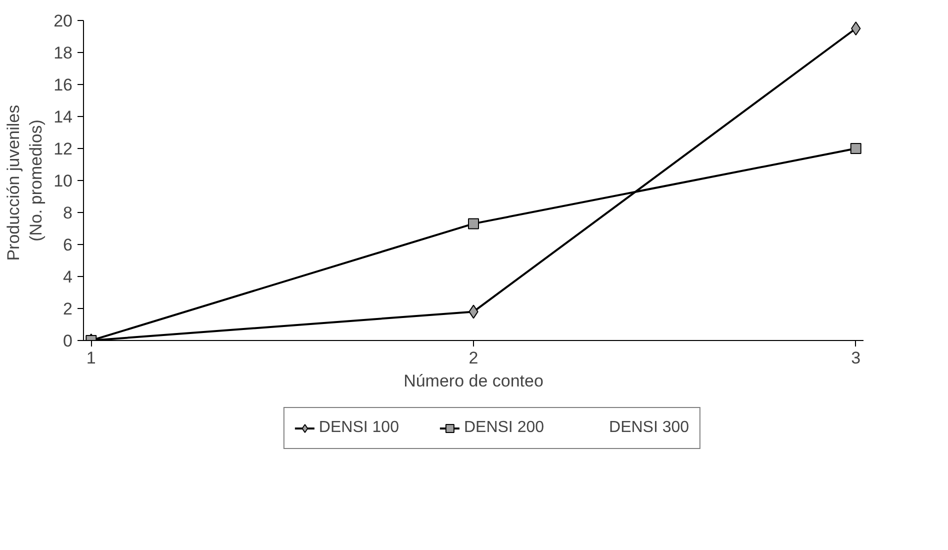 The image size is (948, 550). Describe the element at coordinates (649, 428) in the screenshot. I see `text: DENSI 300` at that location.